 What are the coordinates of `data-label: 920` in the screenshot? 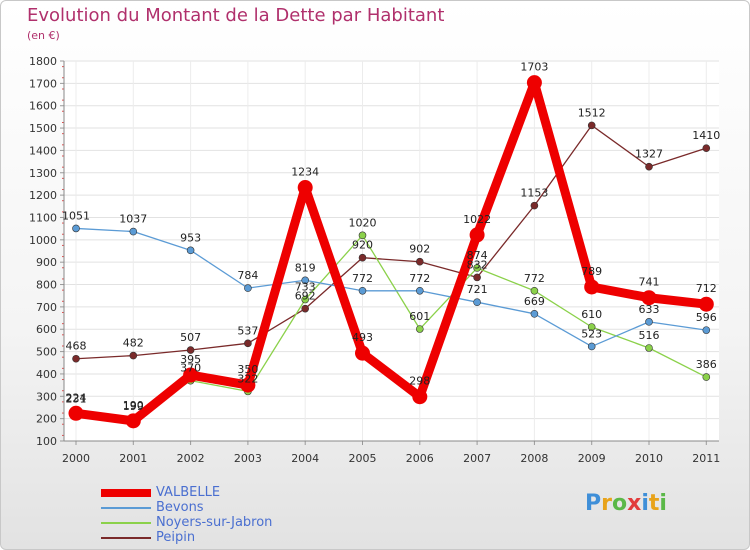 It's located at (362, 245).